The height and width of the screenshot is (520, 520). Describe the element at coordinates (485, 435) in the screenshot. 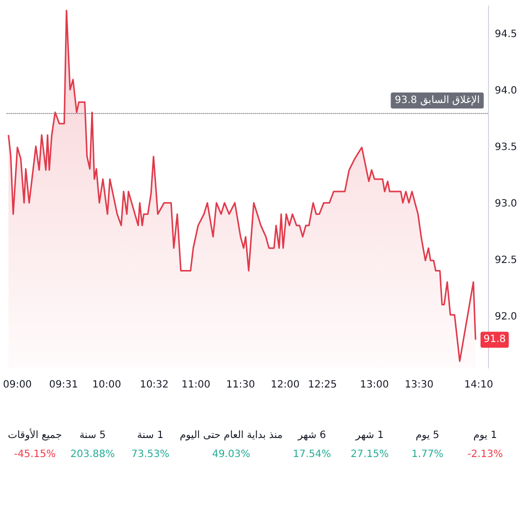

I see `category-label: 1 يوم` at that location.